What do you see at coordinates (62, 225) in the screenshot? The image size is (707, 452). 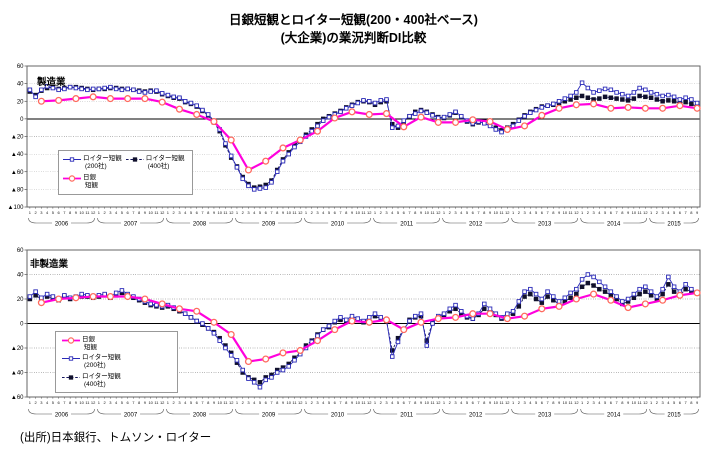 I see `year-label: 2006` at bounding box center [62, 225].